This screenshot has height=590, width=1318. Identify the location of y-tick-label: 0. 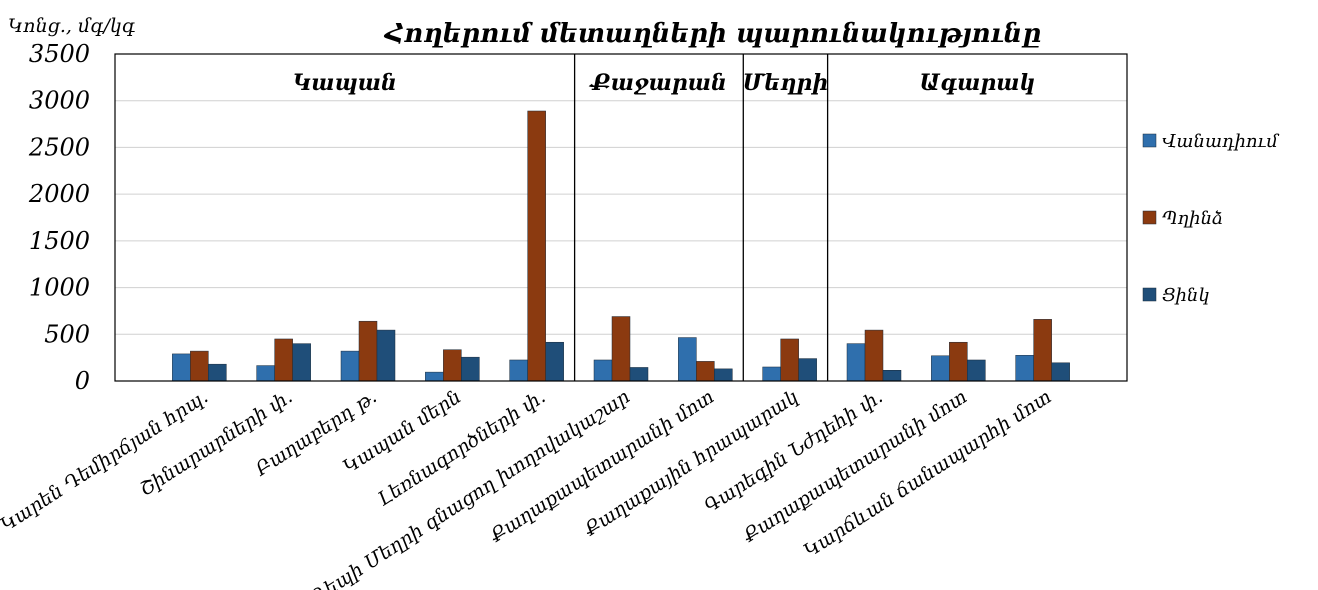
(82, 381).